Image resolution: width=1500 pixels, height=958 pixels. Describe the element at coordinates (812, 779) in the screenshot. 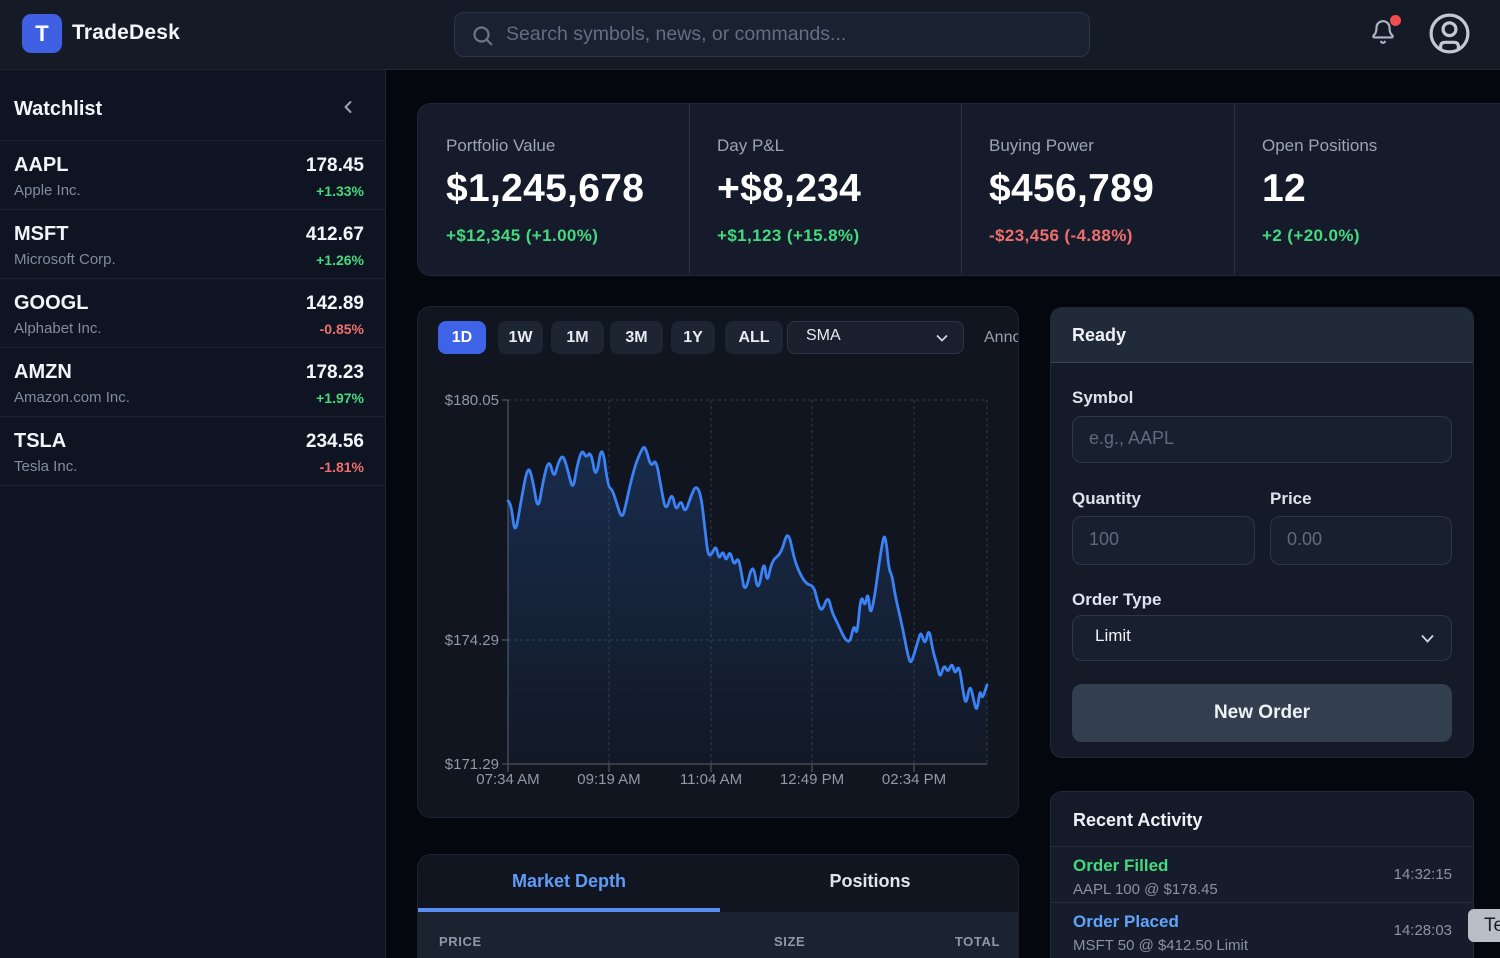

I see `svg-text: 12:49 PM` at that location.